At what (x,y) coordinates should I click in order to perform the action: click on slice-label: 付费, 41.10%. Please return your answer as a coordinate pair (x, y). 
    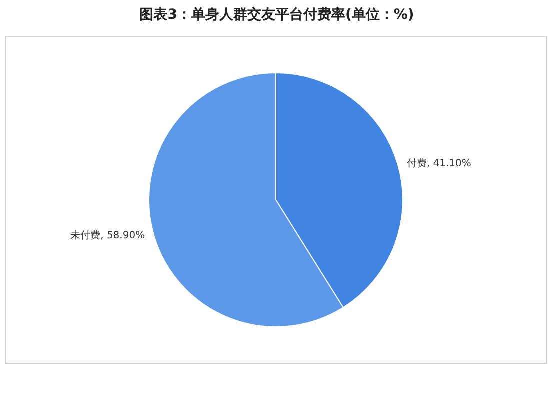
    Looking at the image, I should click on (439, 163).